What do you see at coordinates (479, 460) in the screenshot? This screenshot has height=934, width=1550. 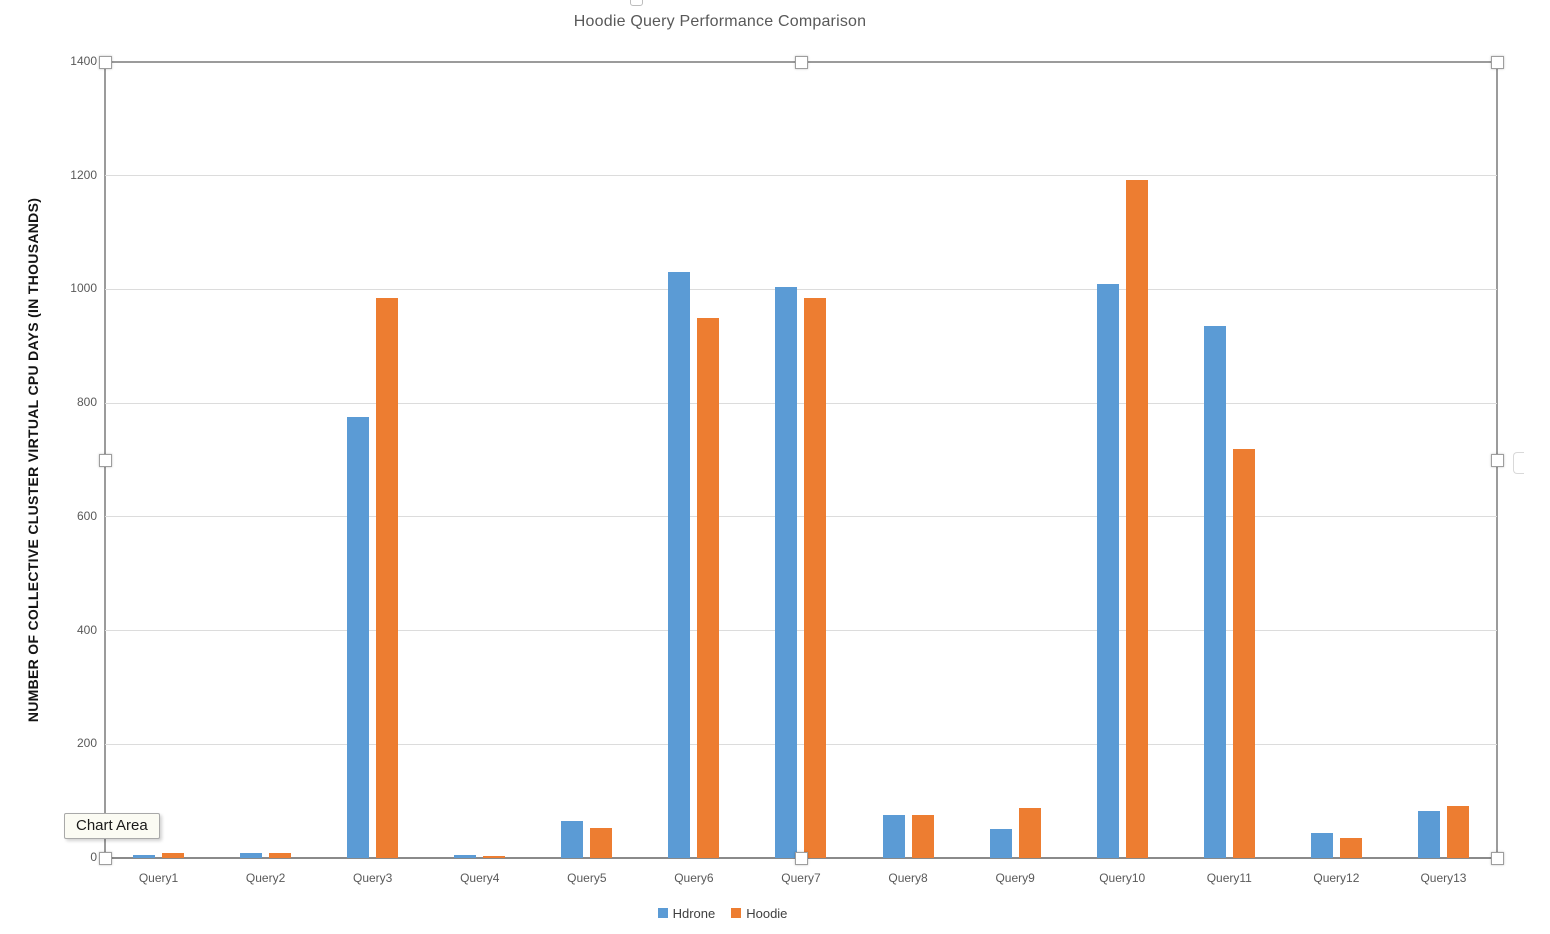 I see `bar-group-query4` at bounding box center [479, 460].